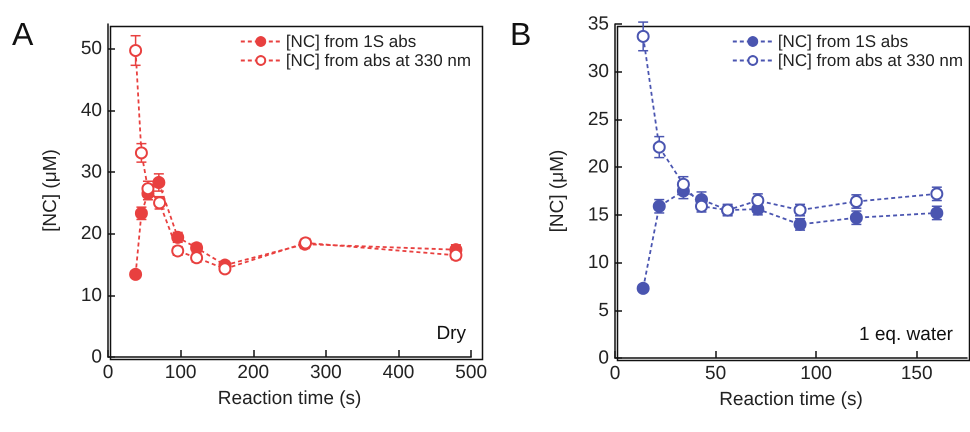  I want to click on y-tick-label: 50, so click(91, 49).